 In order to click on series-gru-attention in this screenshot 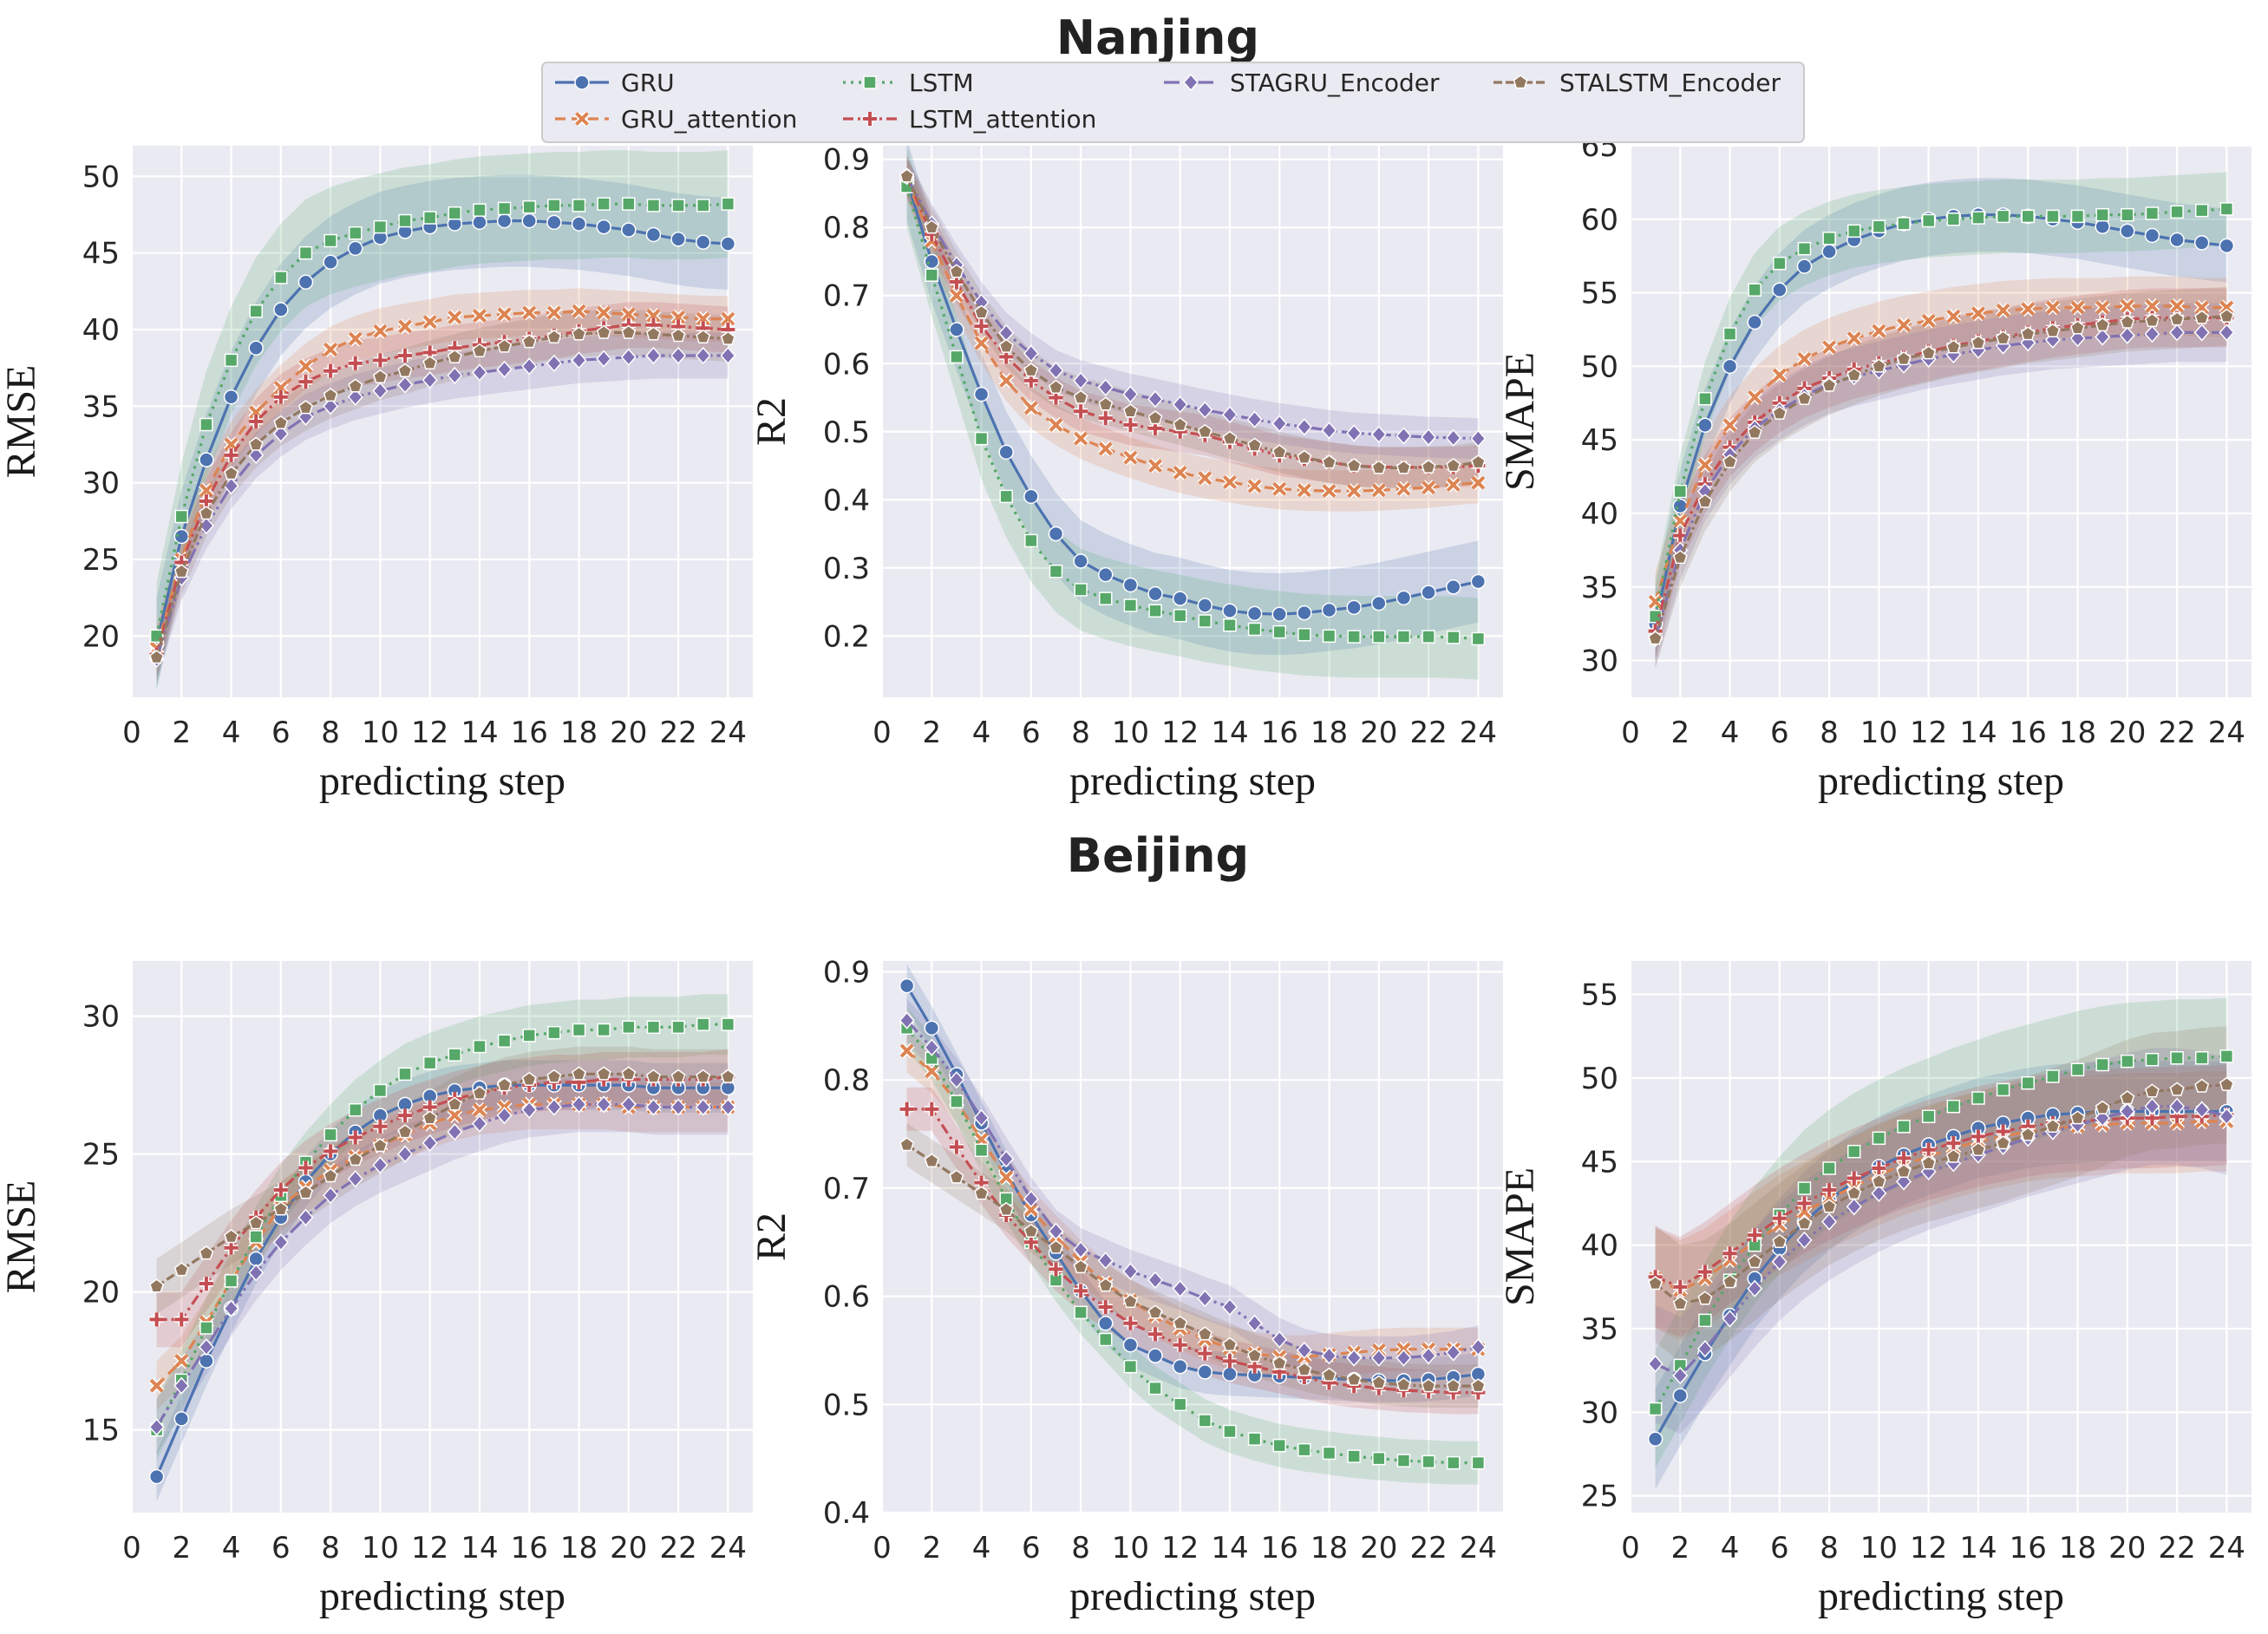, I will do `click(442, 480)`.